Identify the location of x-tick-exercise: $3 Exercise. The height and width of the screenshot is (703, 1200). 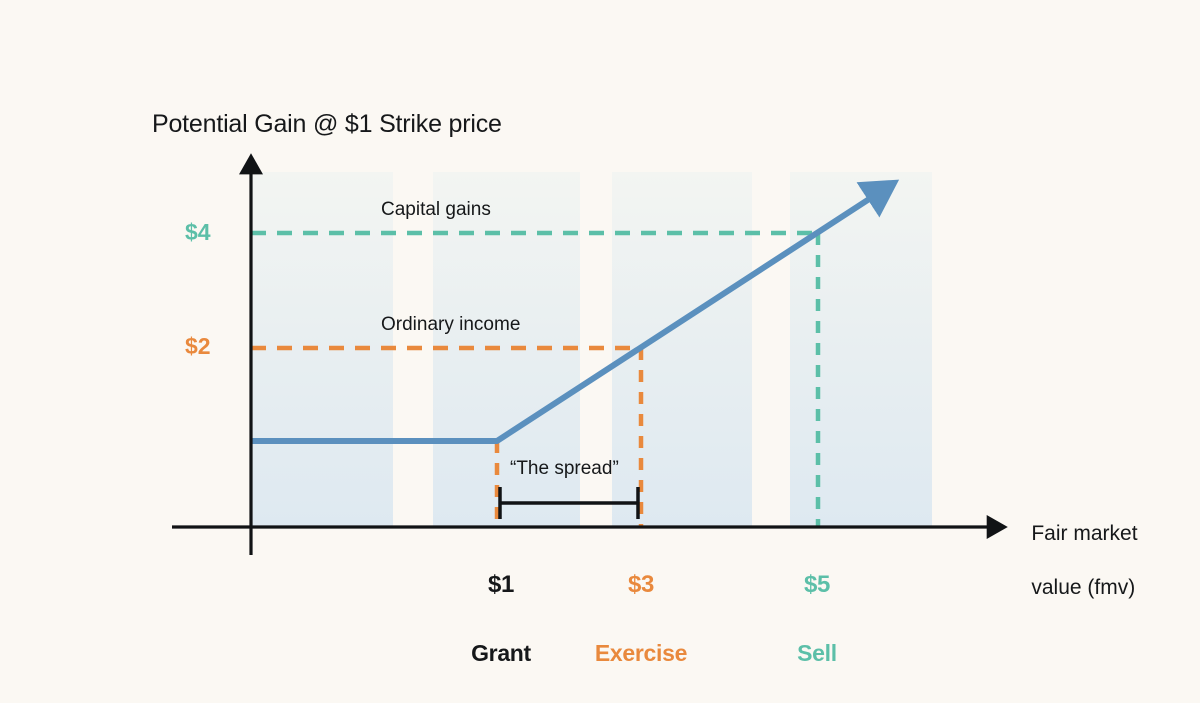
(641, 618).